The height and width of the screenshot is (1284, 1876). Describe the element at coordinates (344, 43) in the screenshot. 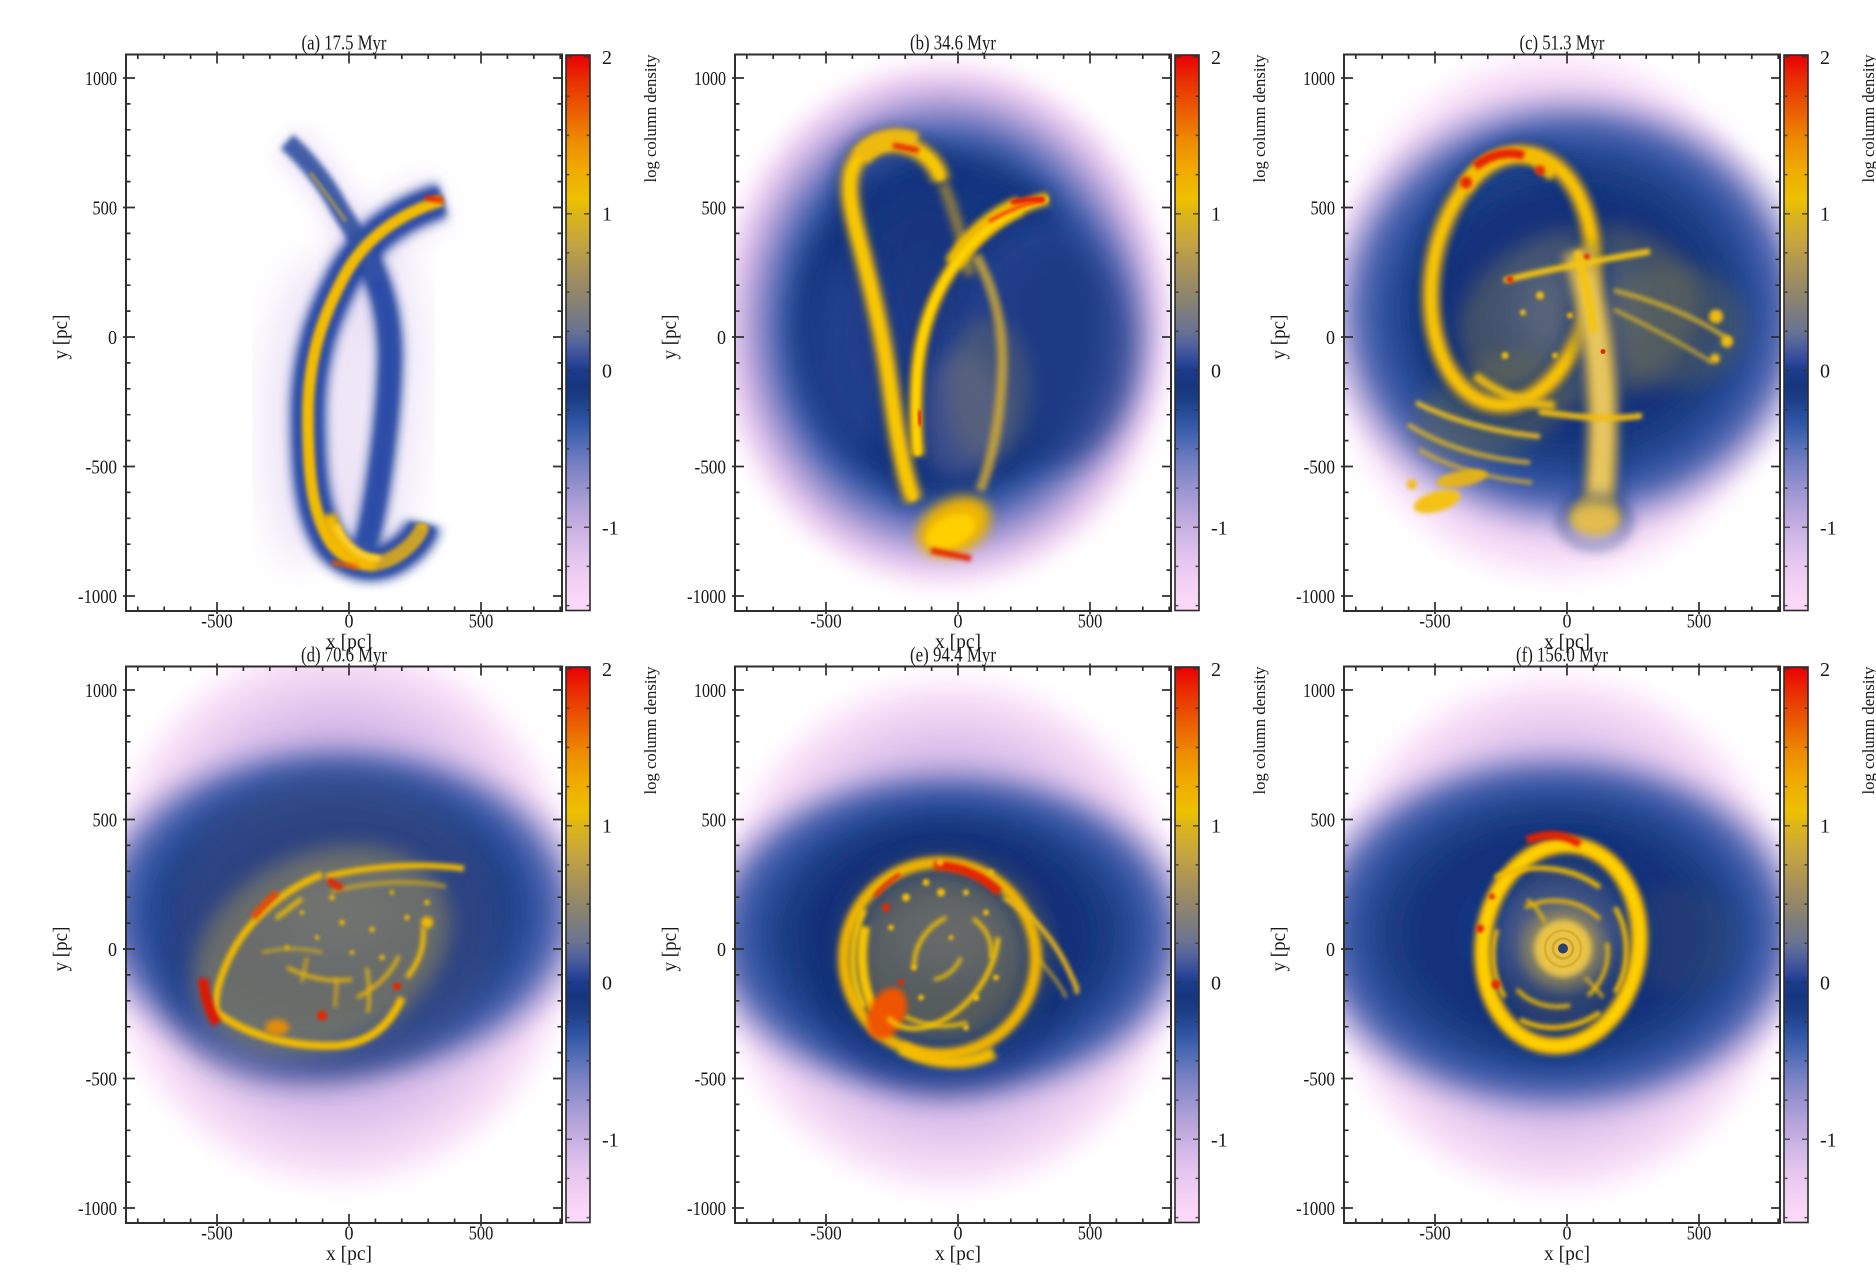

I see `svg-text: (a) 17.5 Myr` at that location.